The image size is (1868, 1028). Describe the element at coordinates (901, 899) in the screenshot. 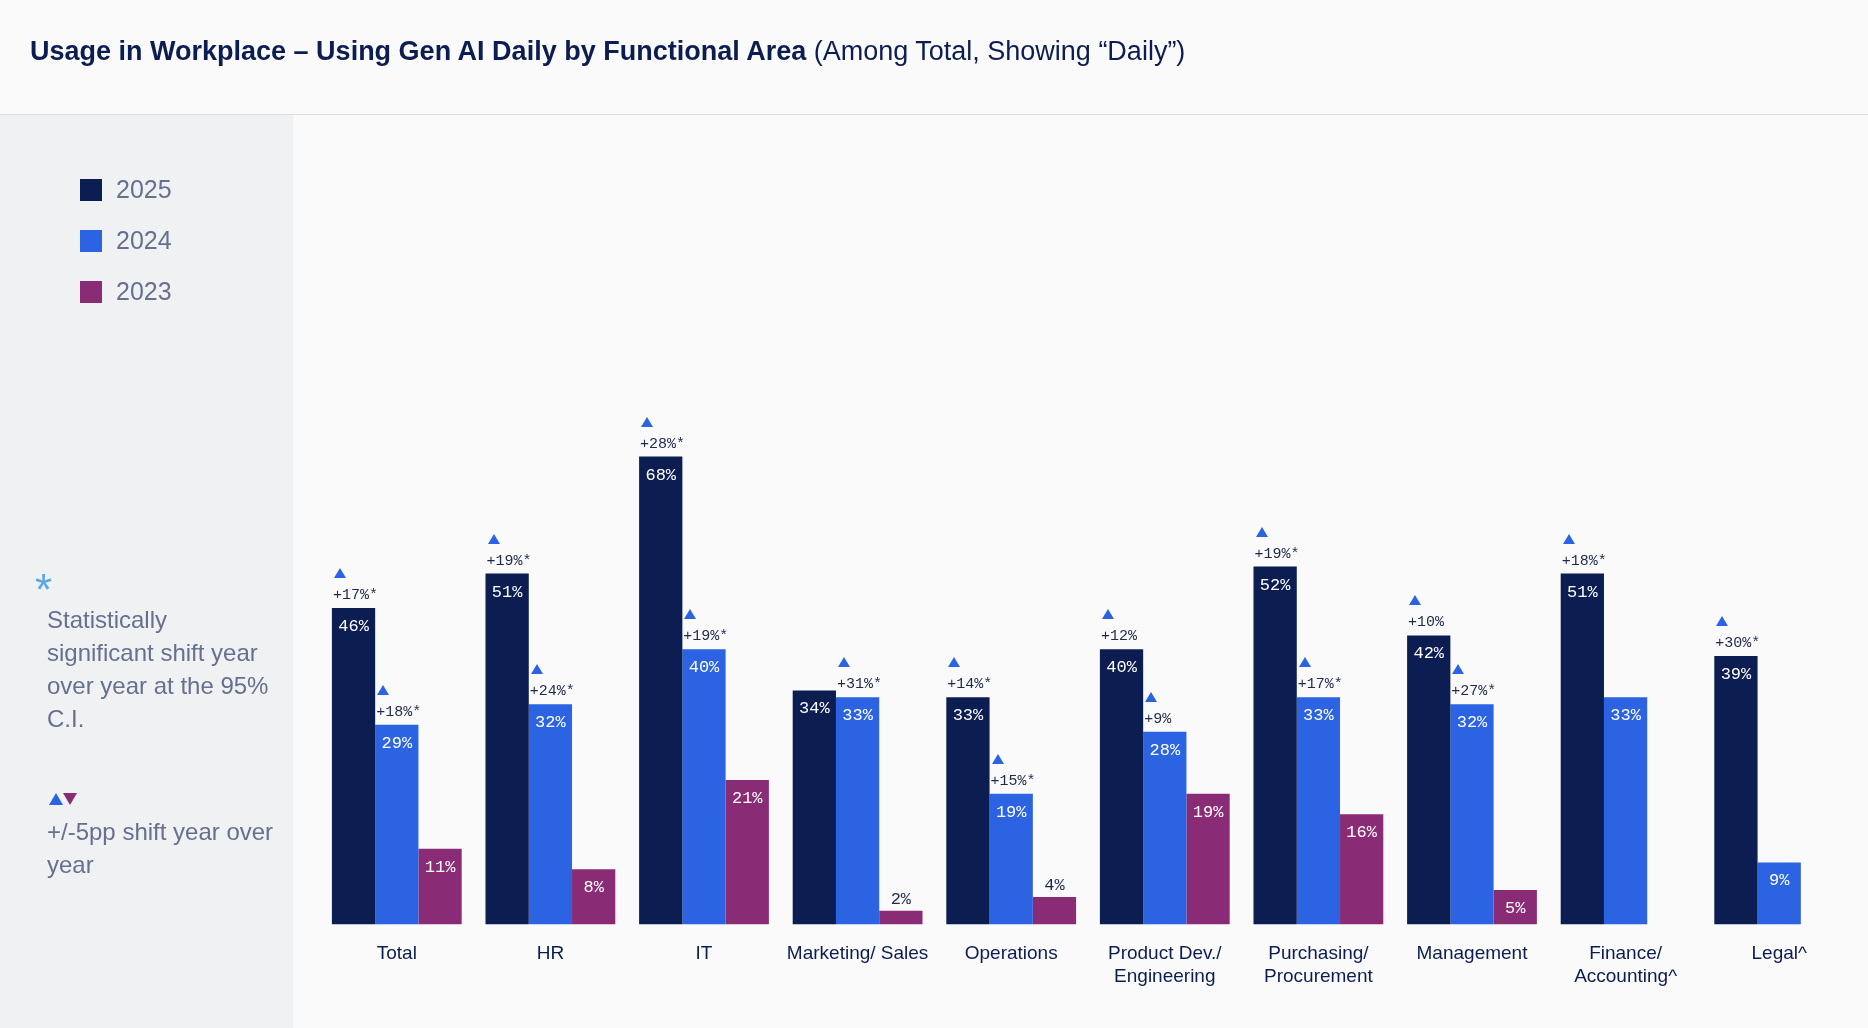

I see `data-label: 2%` at that location.